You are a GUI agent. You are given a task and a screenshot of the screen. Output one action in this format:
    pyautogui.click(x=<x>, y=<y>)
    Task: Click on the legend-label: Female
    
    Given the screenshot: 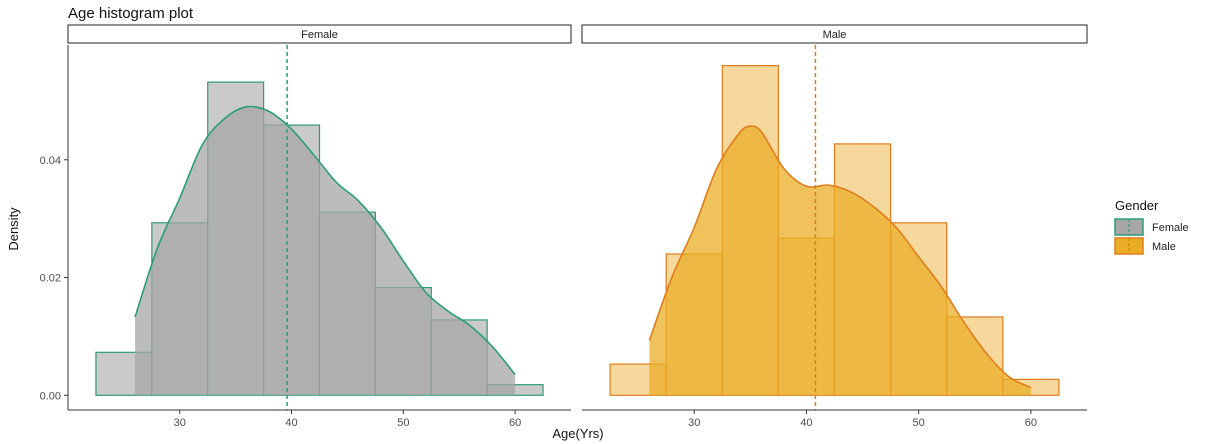 What is the action you would take?
    pyautogui.click(x=1170, y=228)
    